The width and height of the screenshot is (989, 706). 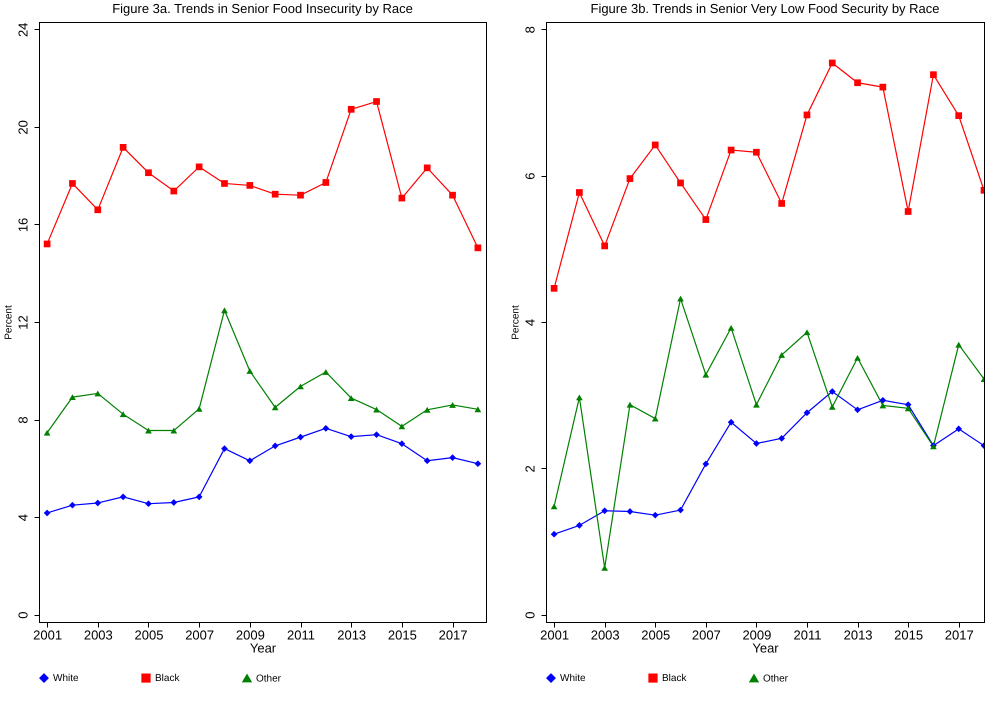 I want to click on y-tick-label: 12, so click(x=23, y=322).